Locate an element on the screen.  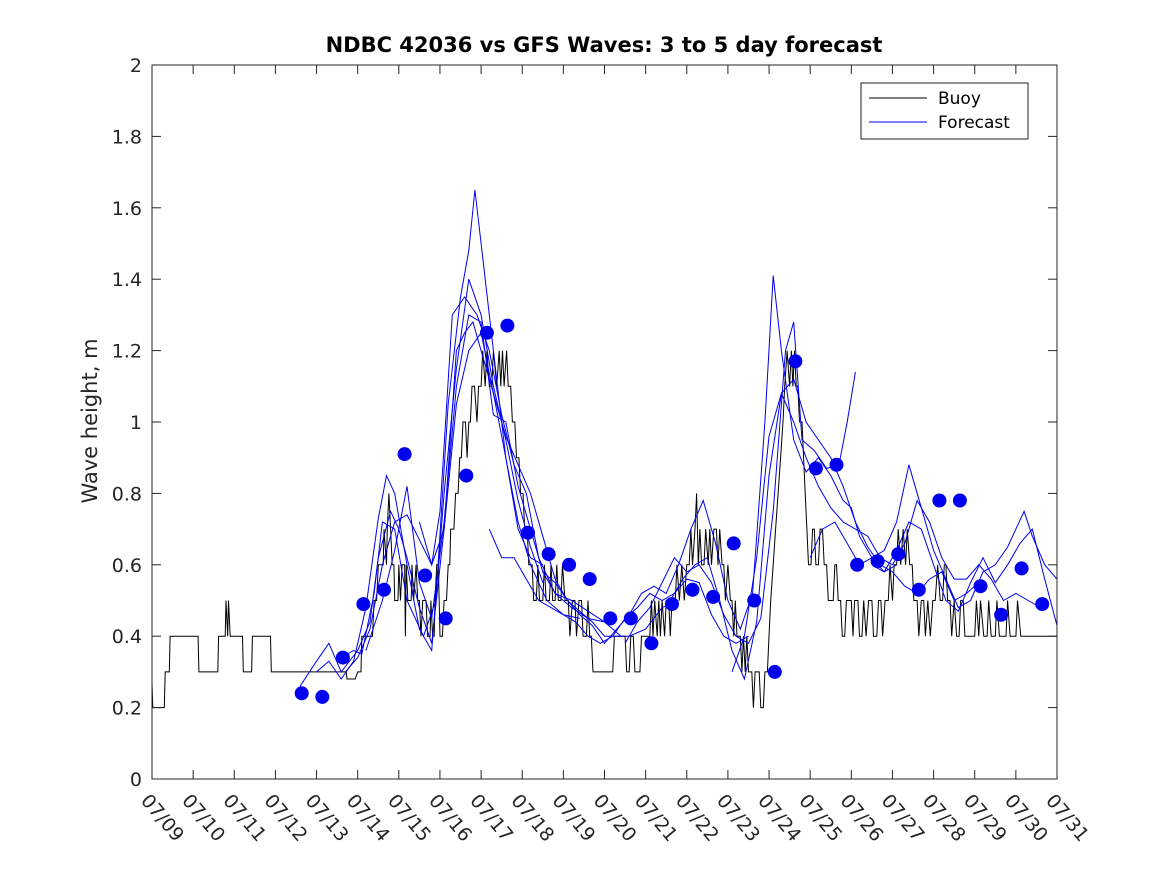
y-tick-label: 0.6 is located at coordinates (127, 566).